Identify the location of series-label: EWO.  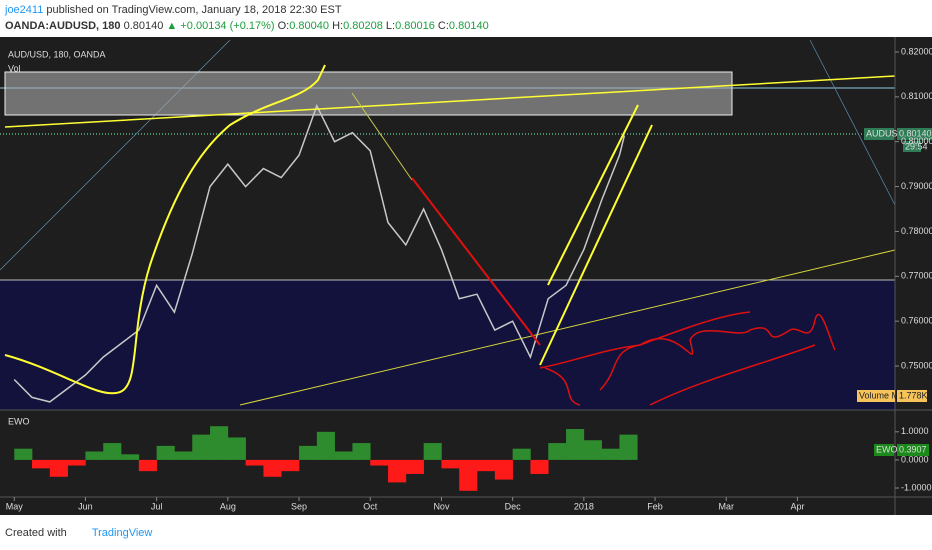
(887, 449).